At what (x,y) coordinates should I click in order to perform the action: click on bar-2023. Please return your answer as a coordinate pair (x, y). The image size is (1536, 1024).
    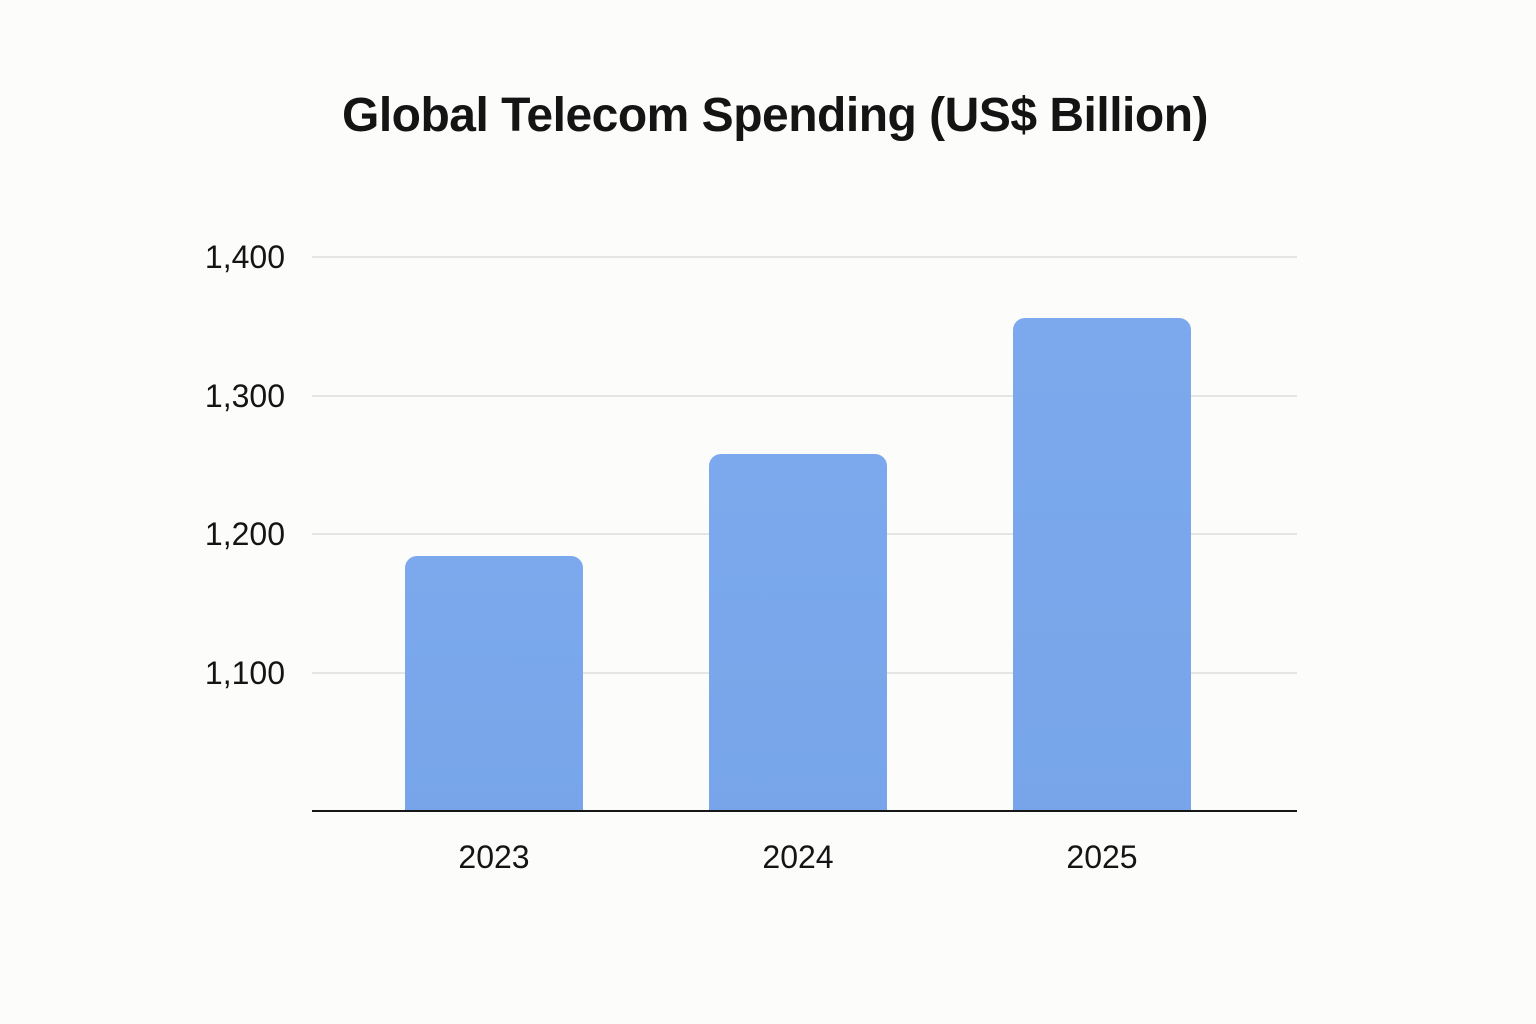
    Looking at the image, I should click on (494, 683).